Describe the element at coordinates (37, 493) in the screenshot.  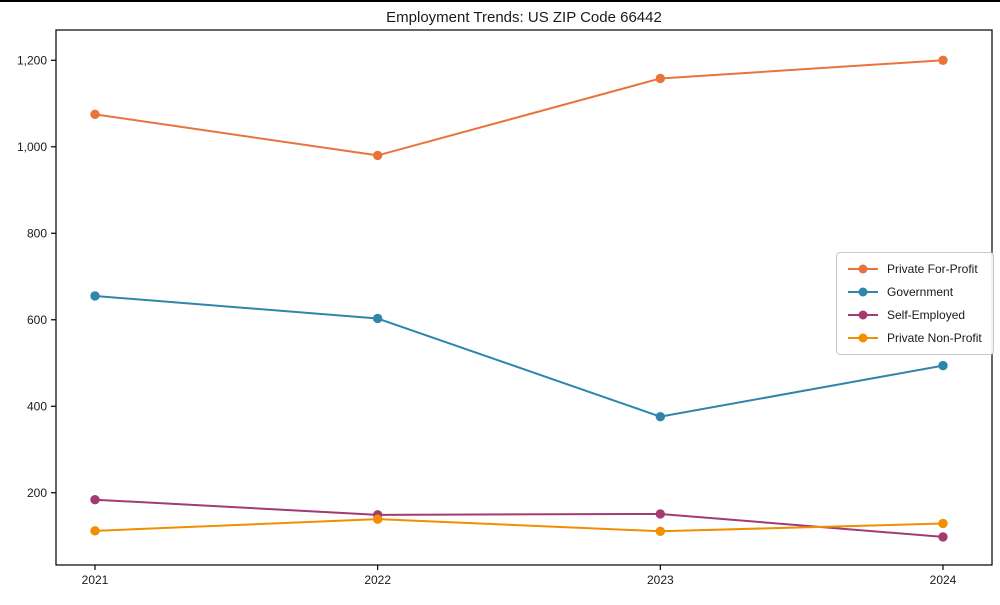
I see `y-tick-label: 200` at that location.